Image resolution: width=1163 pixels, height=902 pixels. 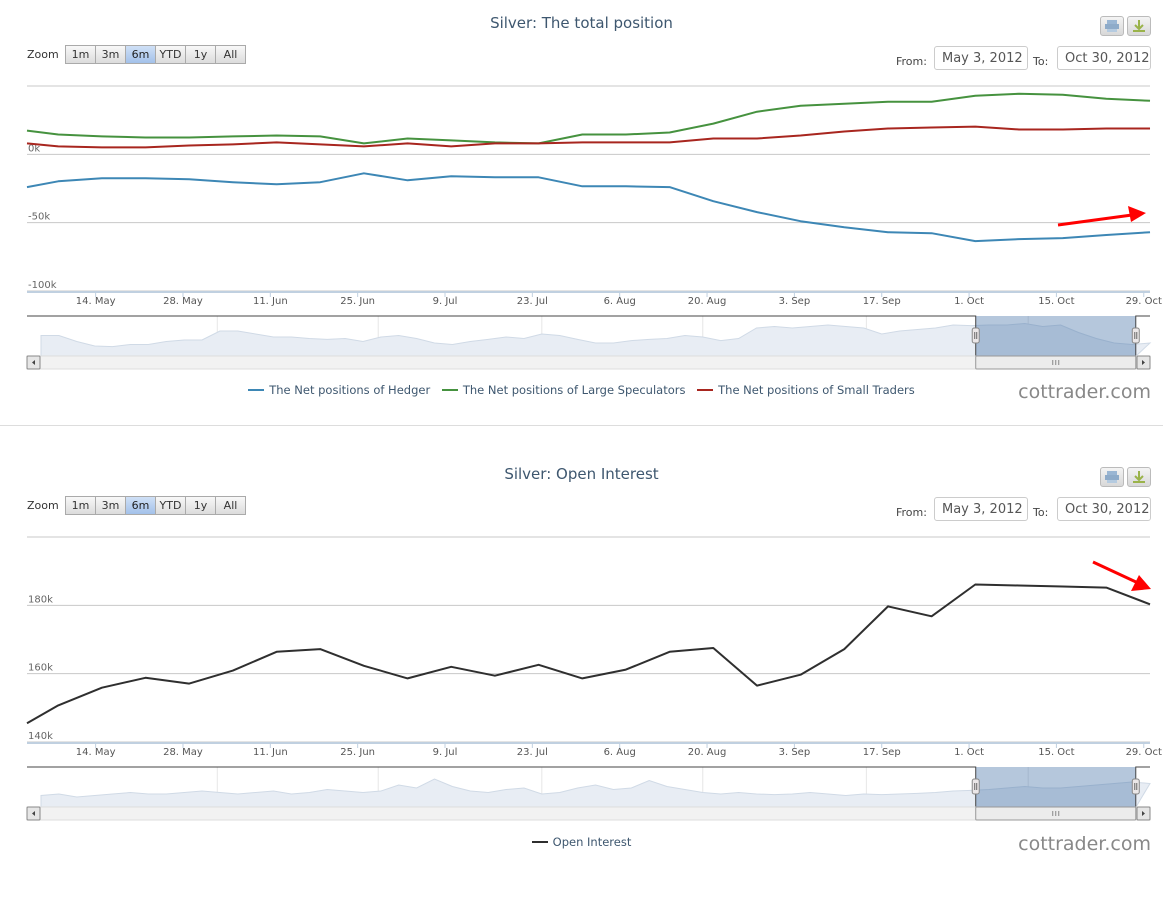 What do you see at coordinates (581, 23) in the screenshot?
I see `chart-title: Silver: The total position` at bounding box center [581, 23].